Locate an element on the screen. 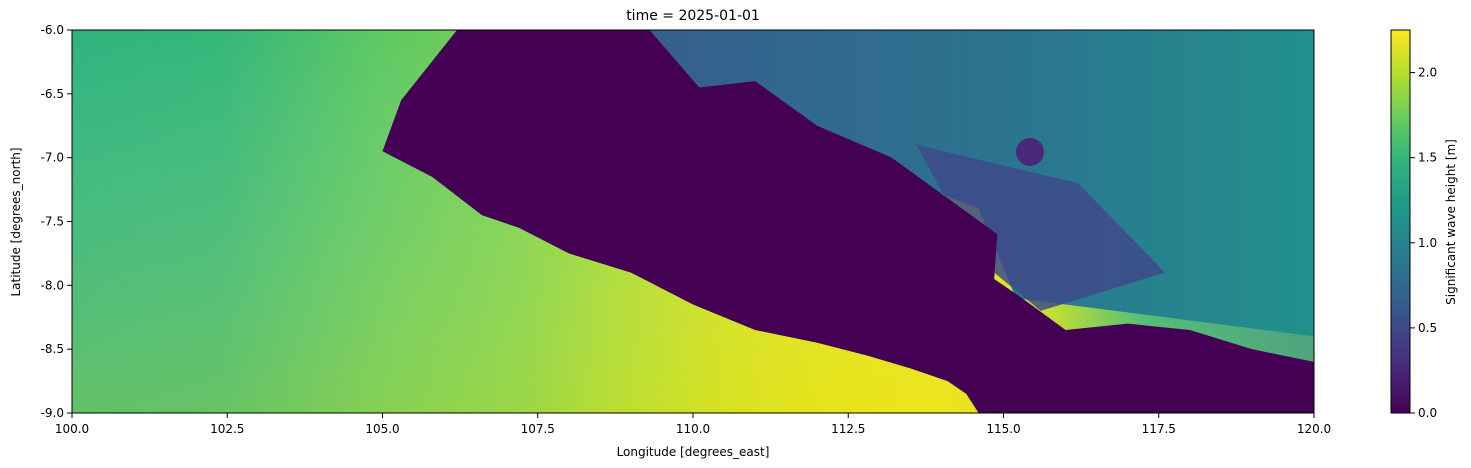  colorbar-ticks: 0.0 0.5 1.0 1.5 2.0 is located at coordinates (1423, 243).